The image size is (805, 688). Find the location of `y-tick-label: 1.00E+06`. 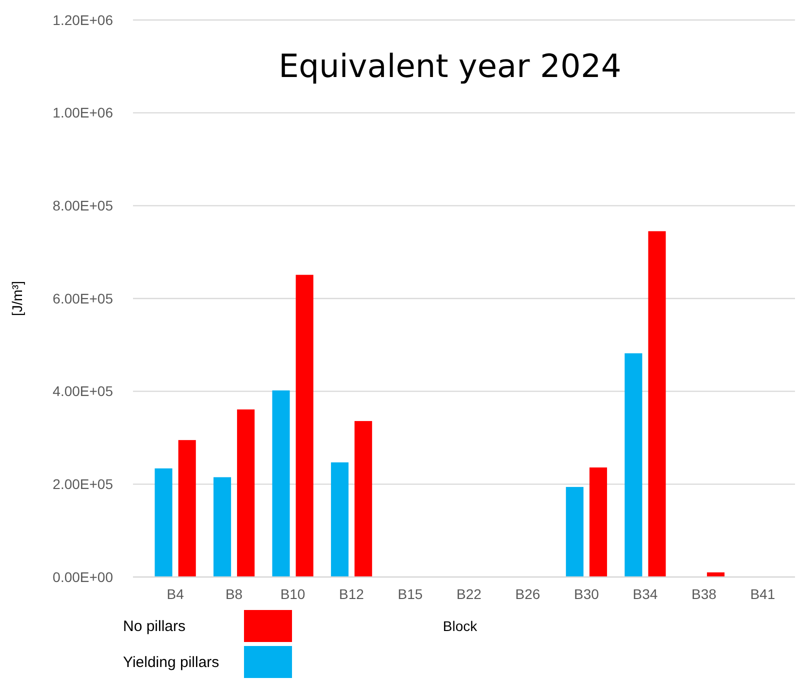

y-tick-label: 1.00E+06 is located at coordinates (83, 112).